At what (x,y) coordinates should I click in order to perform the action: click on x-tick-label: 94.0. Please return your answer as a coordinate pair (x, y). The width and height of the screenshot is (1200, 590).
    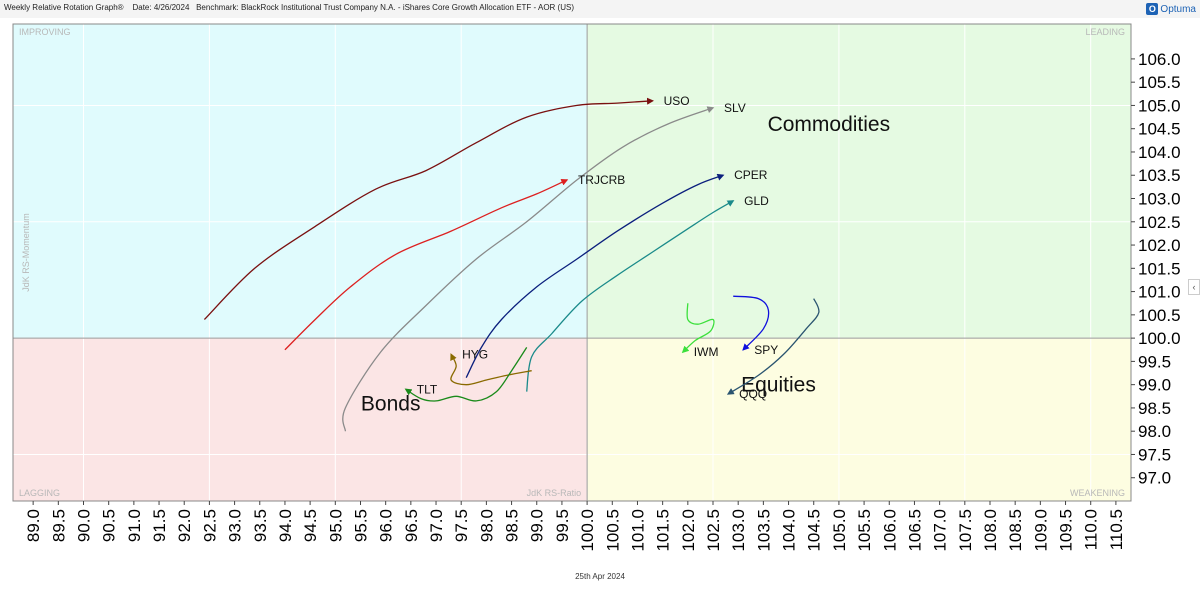
    Looking at the image, I should click on (285, 525).